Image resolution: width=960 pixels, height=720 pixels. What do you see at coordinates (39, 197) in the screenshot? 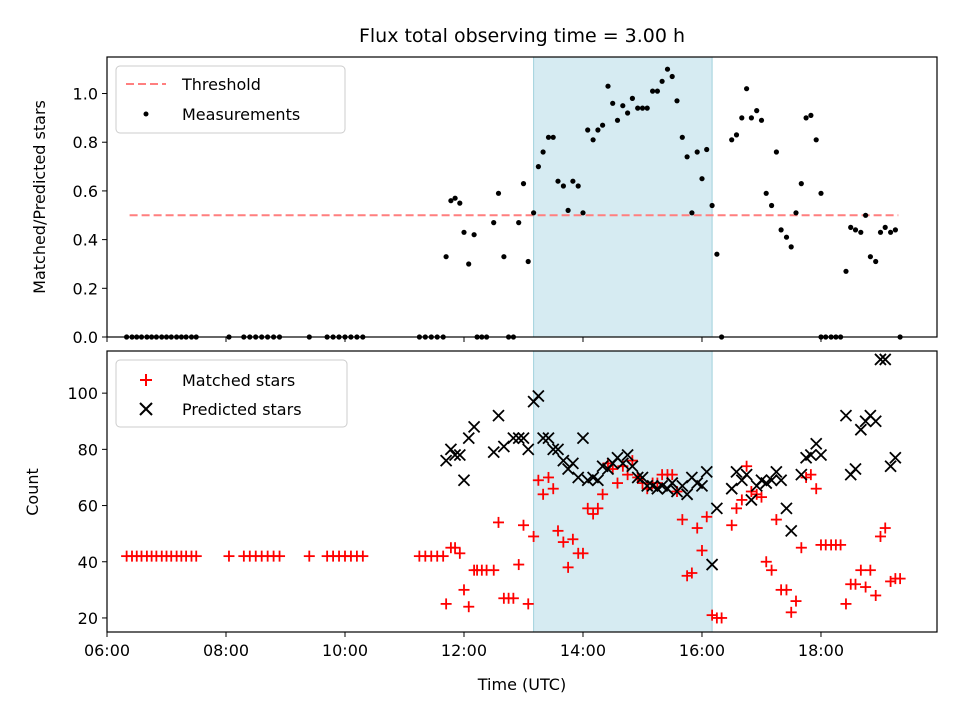
I see `top-y-axis-label: Matched/Predicted stars` at bounding box center [39, 197].